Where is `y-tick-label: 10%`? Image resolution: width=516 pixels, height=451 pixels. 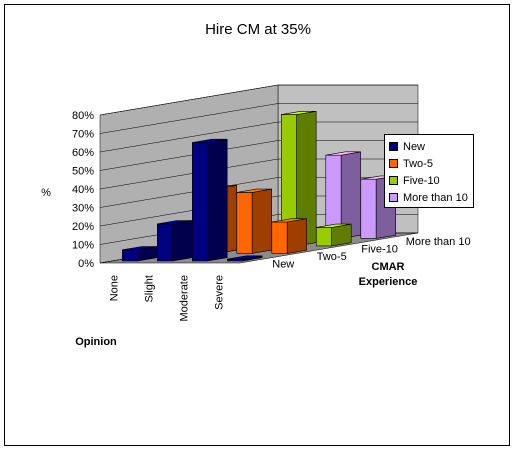 y-tick-label: 10% is located at coordinates (83, 246).